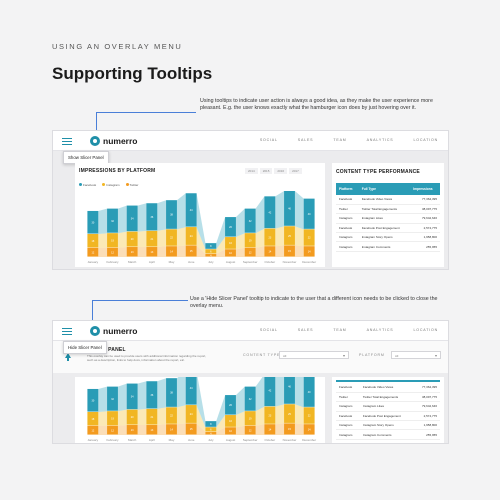 This screenshot has height=500, width=500. I want to click on year-2016: 2016, so click(281, 171).